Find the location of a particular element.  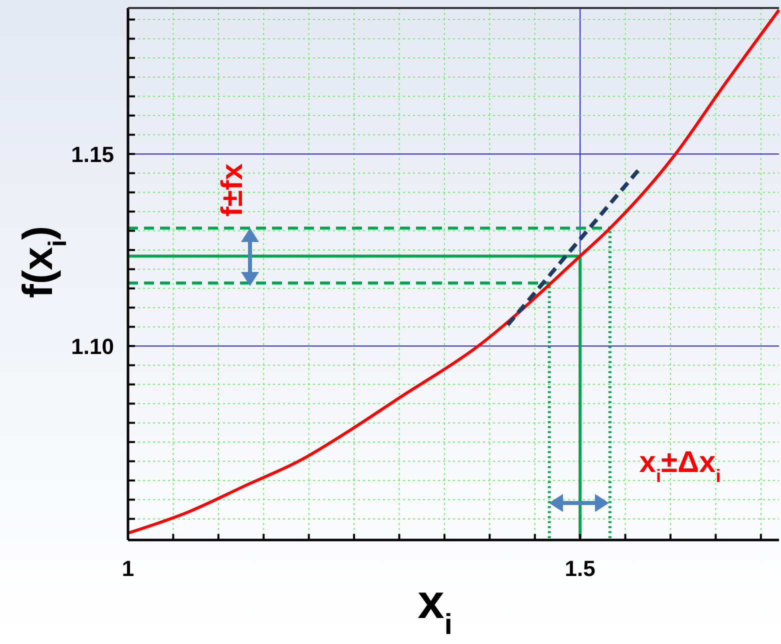

x-axis-title: x$_{i}$ is located at coordinates (435, 608).